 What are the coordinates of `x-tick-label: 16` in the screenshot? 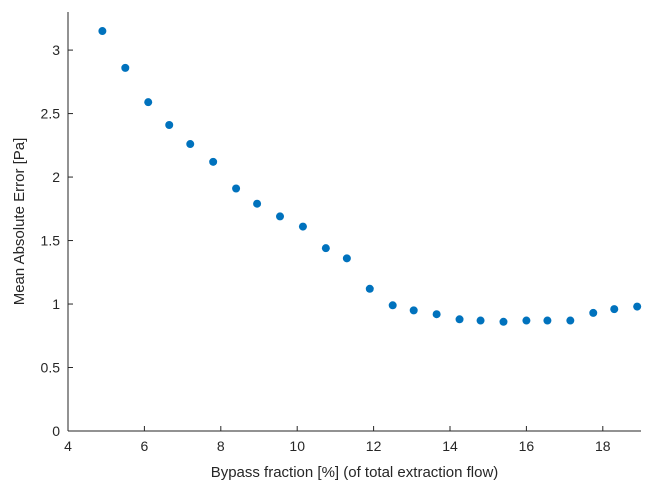 It's located at (527, 446).